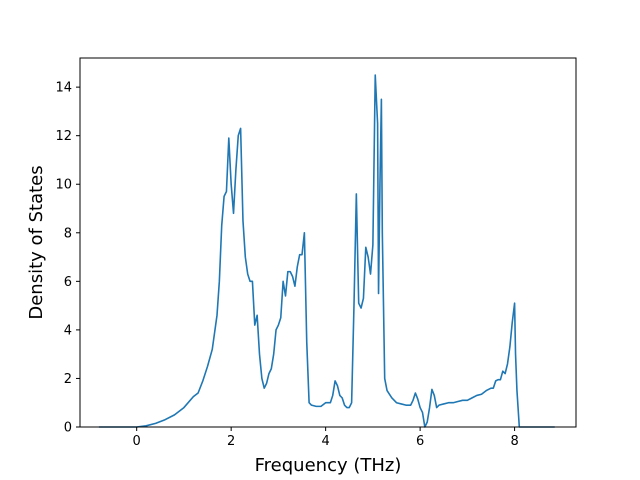 This screenshot has width=640, height=480. Describe the element at coordinates (68, 282) in the screenshot. I see `y-tick-label: 6` at that location.